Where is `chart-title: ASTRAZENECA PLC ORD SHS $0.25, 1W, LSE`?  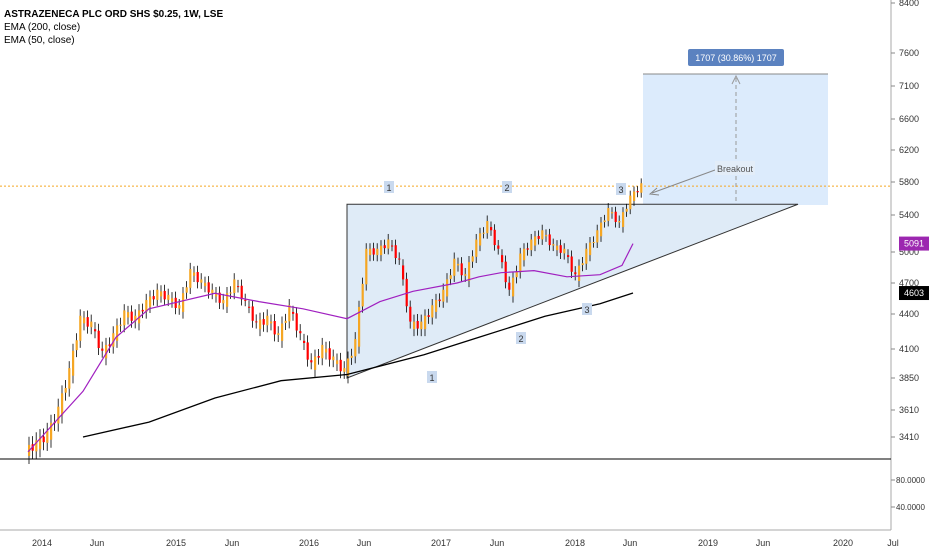
chart-title: ASTRAZENECA PLC ORD SHS $0.25, 1W, LSE is located at coordinates (114, 14).